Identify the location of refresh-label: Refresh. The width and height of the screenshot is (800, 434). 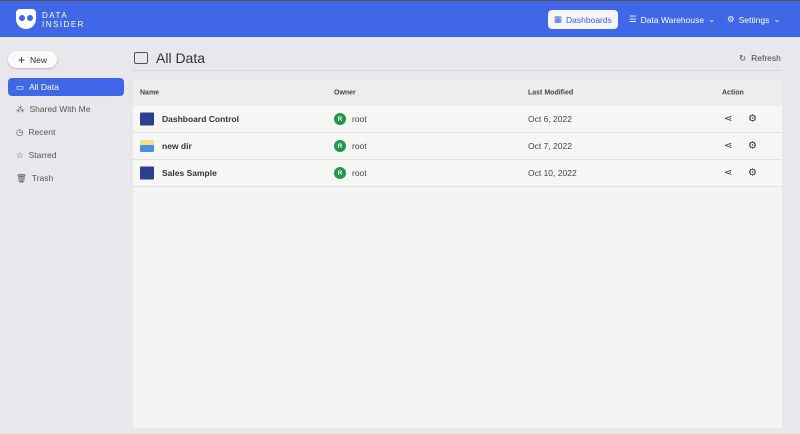
(766, 58).